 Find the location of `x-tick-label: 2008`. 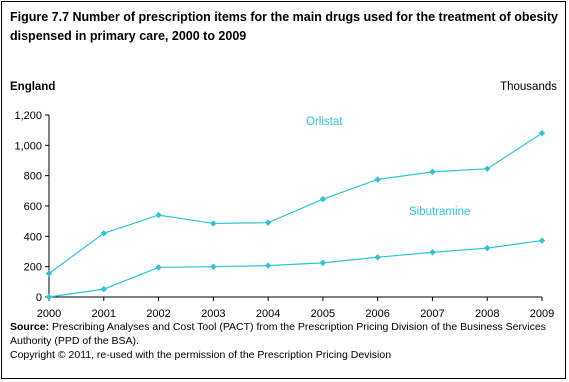

x-tick-label: 2008 is located at coordinates (487, 314).